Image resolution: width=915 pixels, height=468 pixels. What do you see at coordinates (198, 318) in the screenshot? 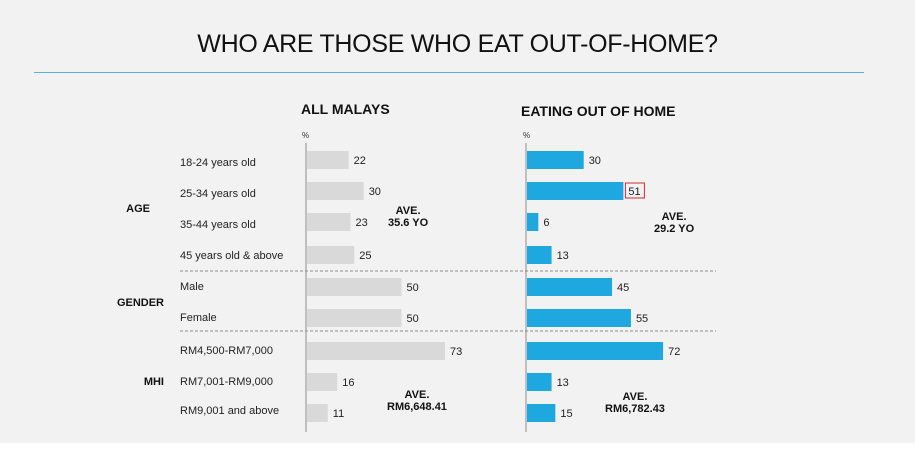
I see `row-label-female: Female` at bounding box center [198, 318].